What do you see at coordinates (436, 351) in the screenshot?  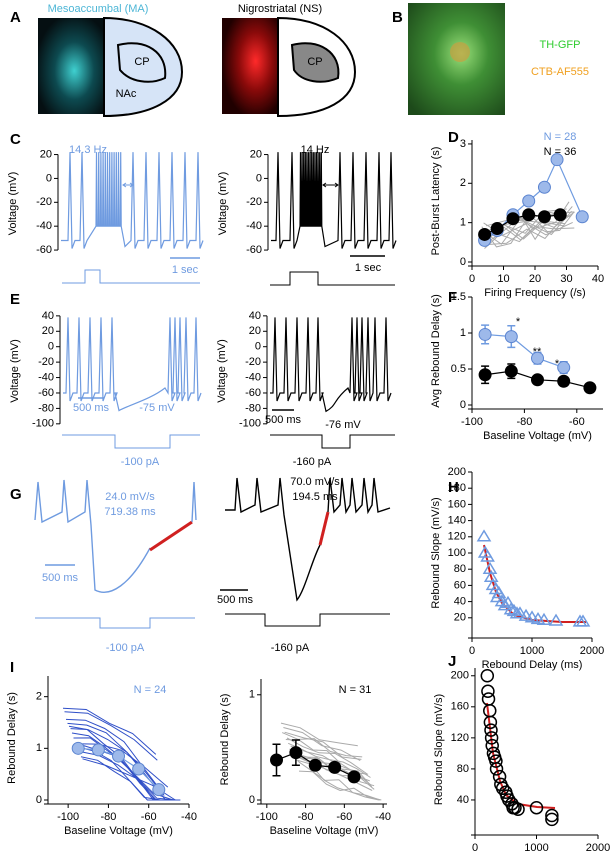 I see `y-axis-label: Avg Rebound Delay (s)` at bounding box center [436, 351].